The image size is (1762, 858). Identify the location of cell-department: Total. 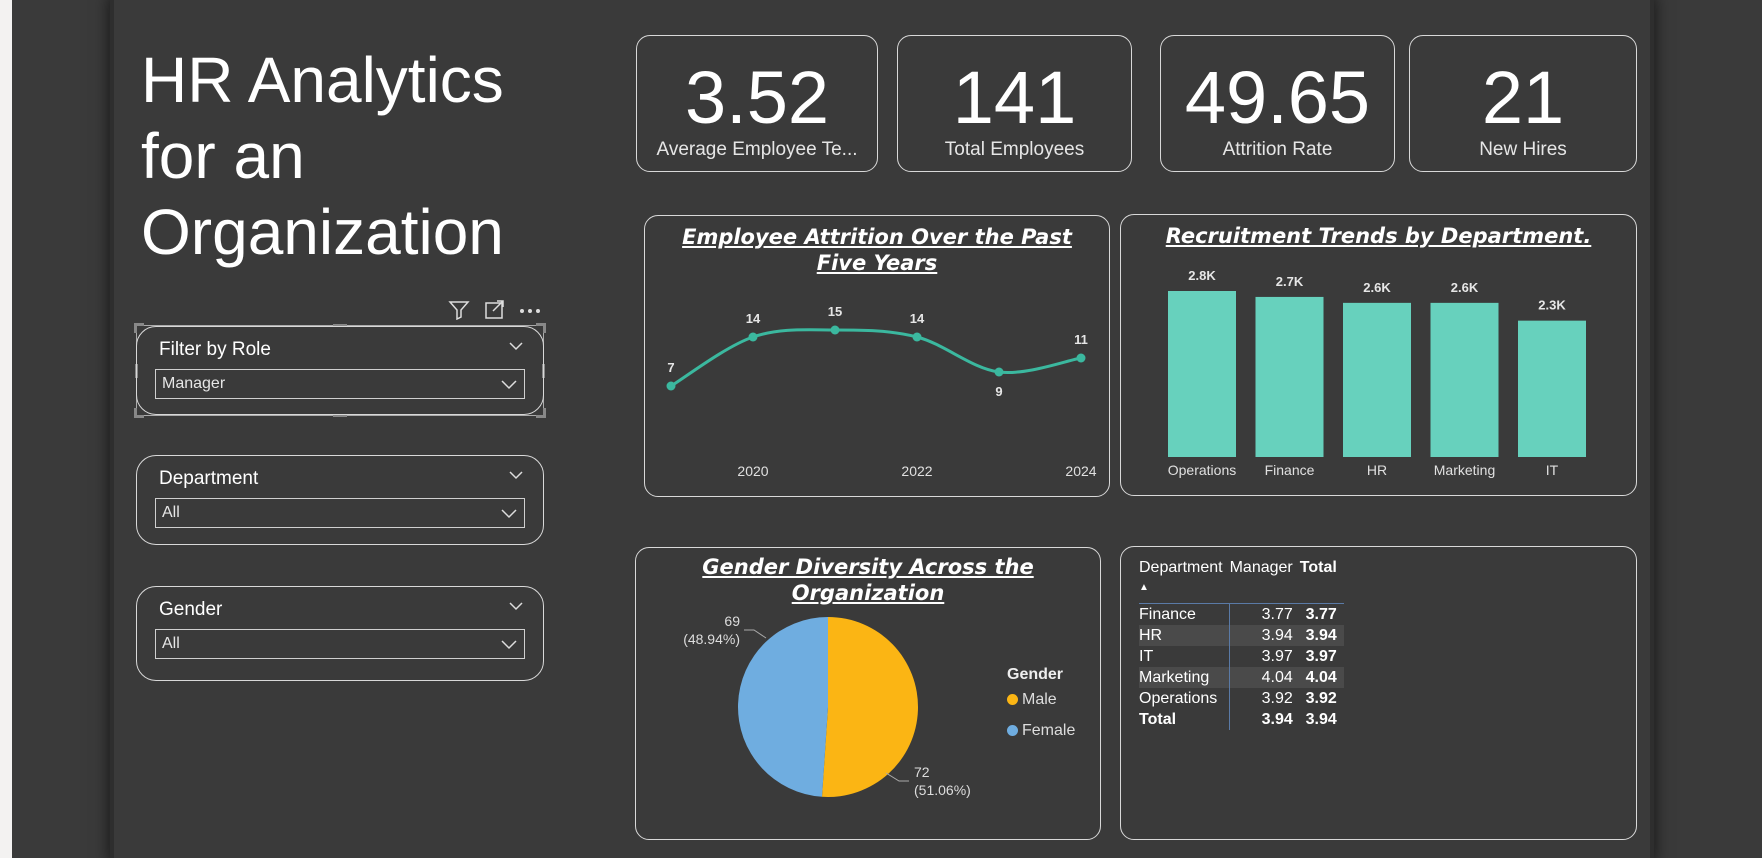
(1158, 719).